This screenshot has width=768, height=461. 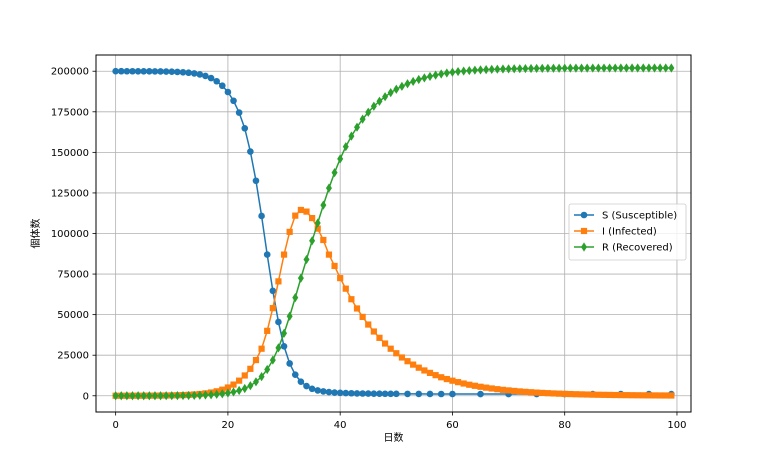 What do you see at coordinates (228, 425) in the screenshot?
I see `x-tick-label: 20` at bounding box center [228, 425].